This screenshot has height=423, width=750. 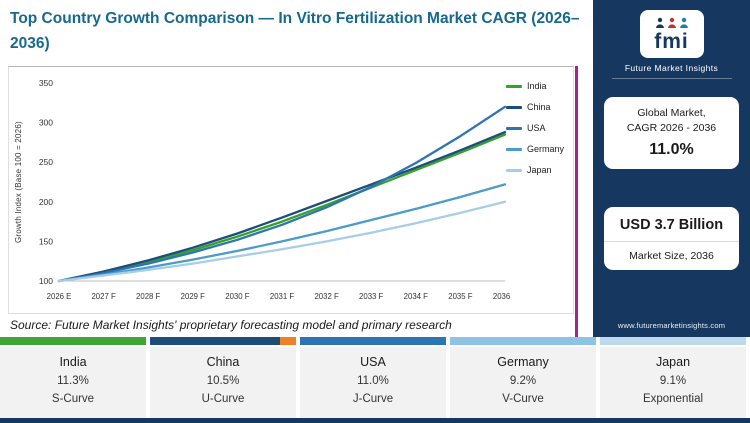 I want to click on card-cagr: 11.3%, so click(x=73, y=381).